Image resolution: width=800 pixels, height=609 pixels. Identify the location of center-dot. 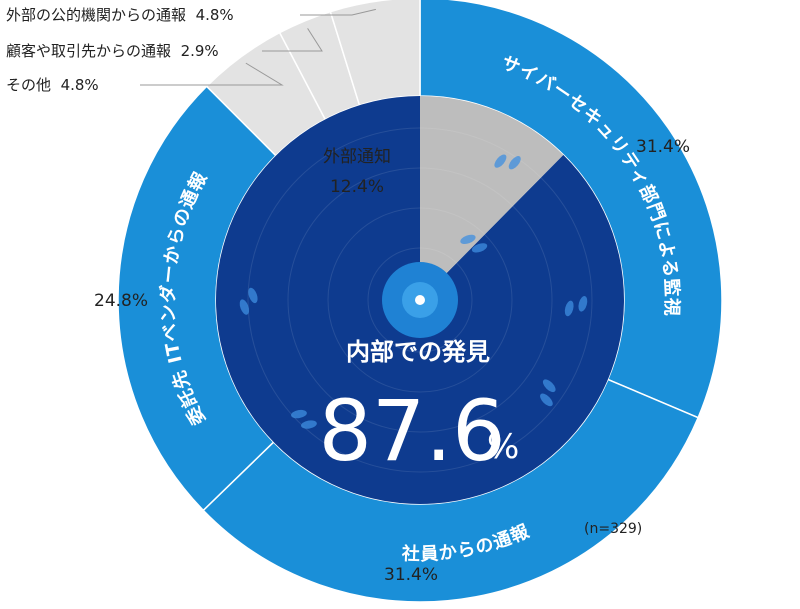
(420, 300).